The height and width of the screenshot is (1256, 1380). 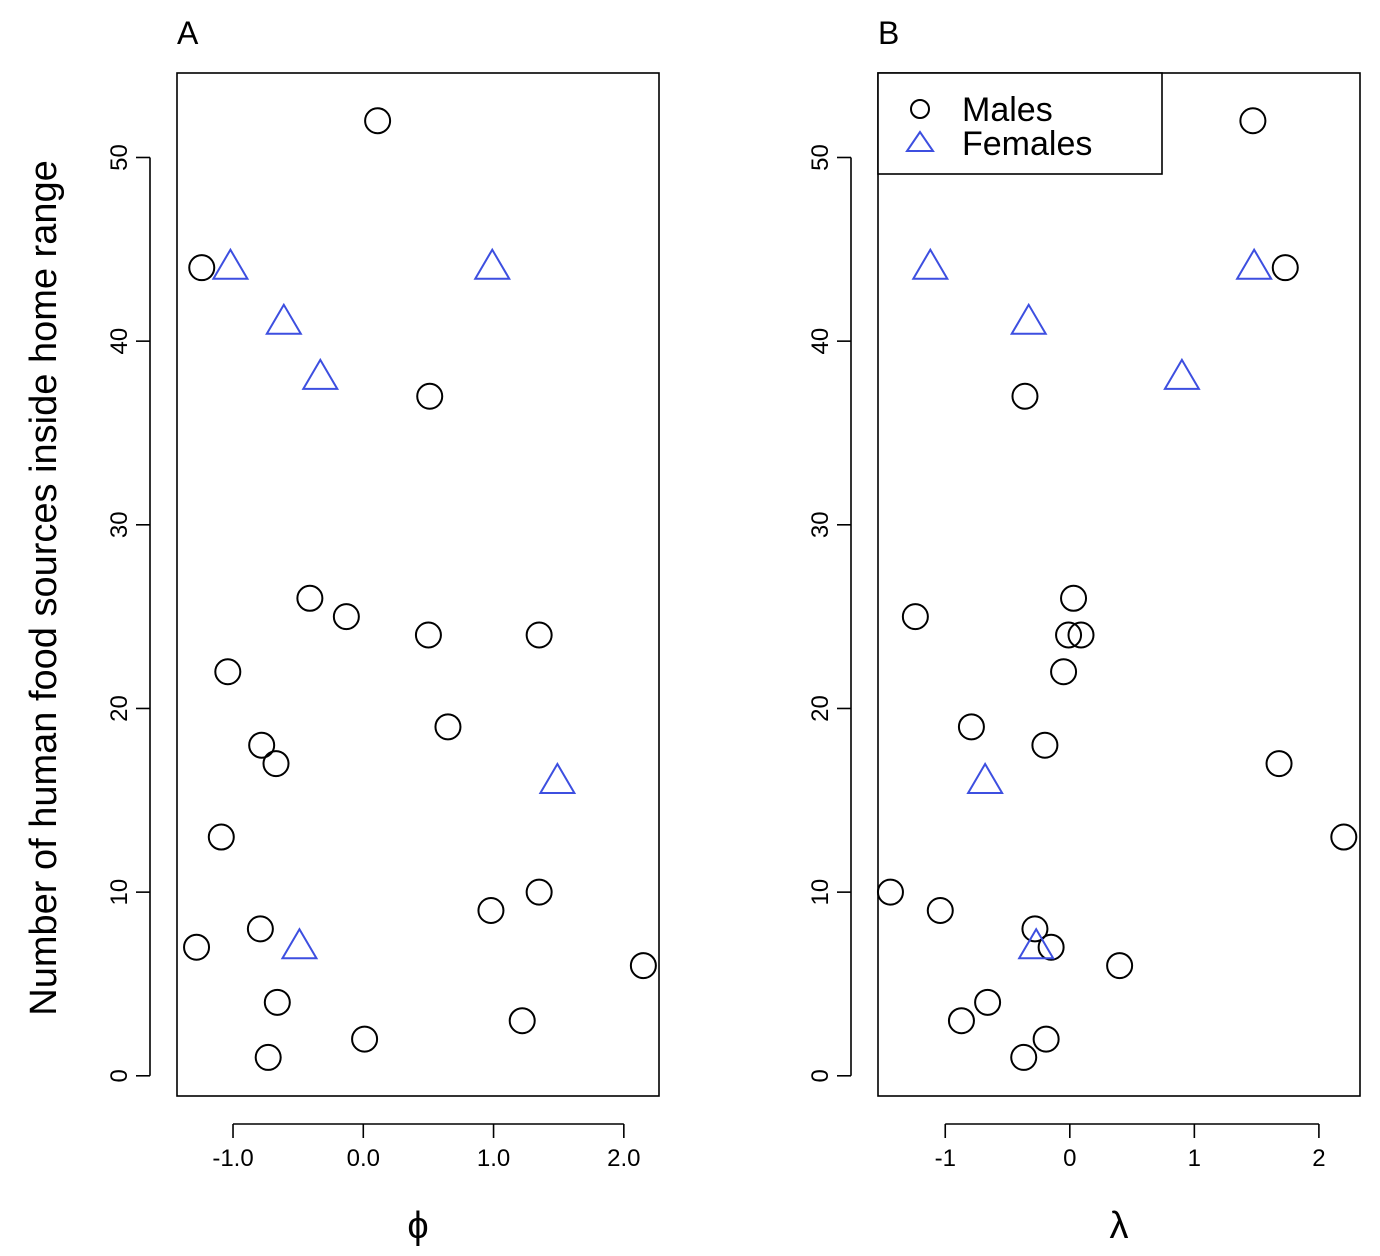 I want to click on x-tick-label: 1, so click(x=1194, y=1158).